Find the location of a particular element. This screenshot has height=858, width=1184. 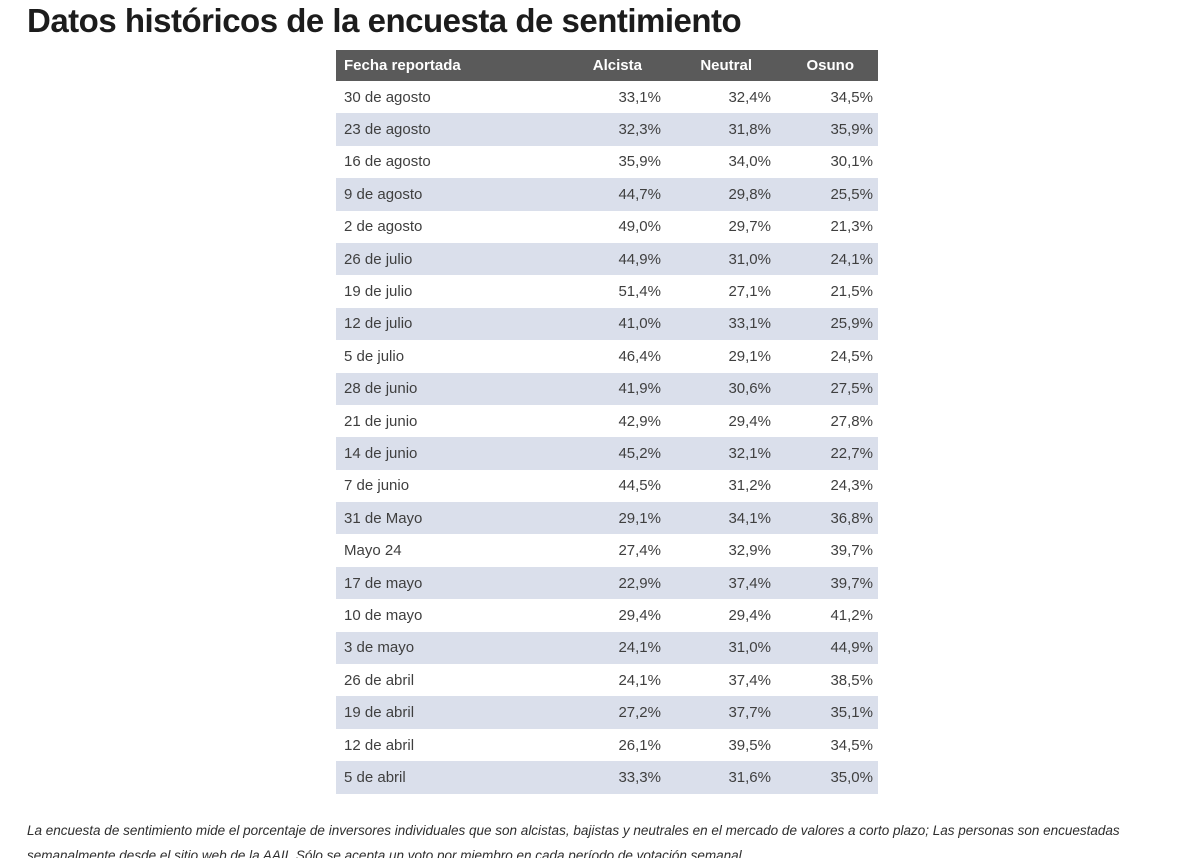

value-cell: 36,8% is located at coordinates (851, 518).